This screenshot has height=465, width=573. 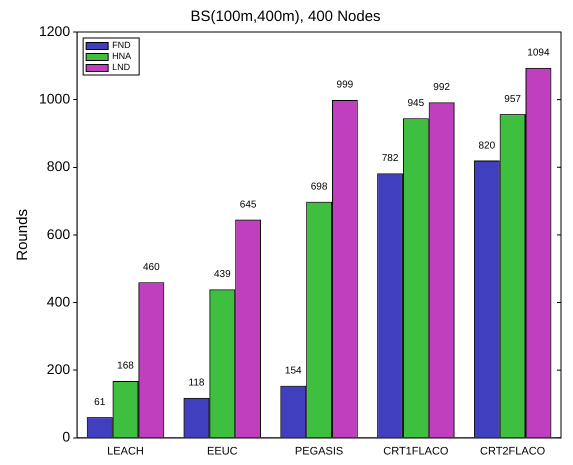 I want to click on y-tick-label: 1200, so click(x=54, y=30).